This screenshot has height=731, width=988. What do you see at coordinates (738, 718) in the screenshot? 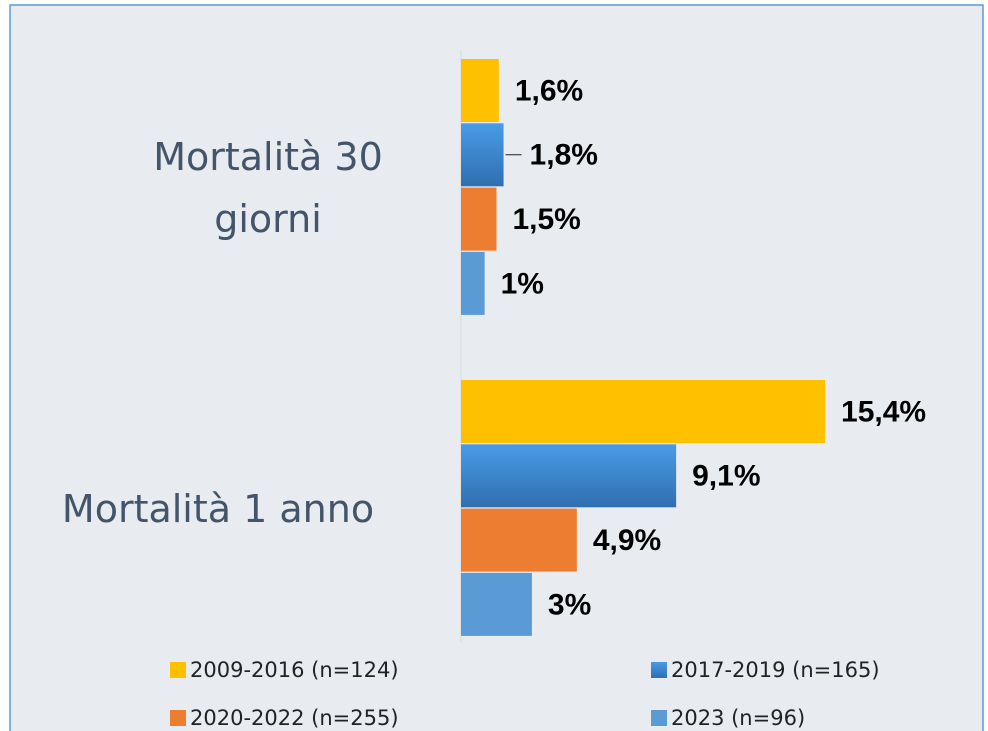
I see `legend-label: 2023 (n=96)` at bounding box center [738, 718].